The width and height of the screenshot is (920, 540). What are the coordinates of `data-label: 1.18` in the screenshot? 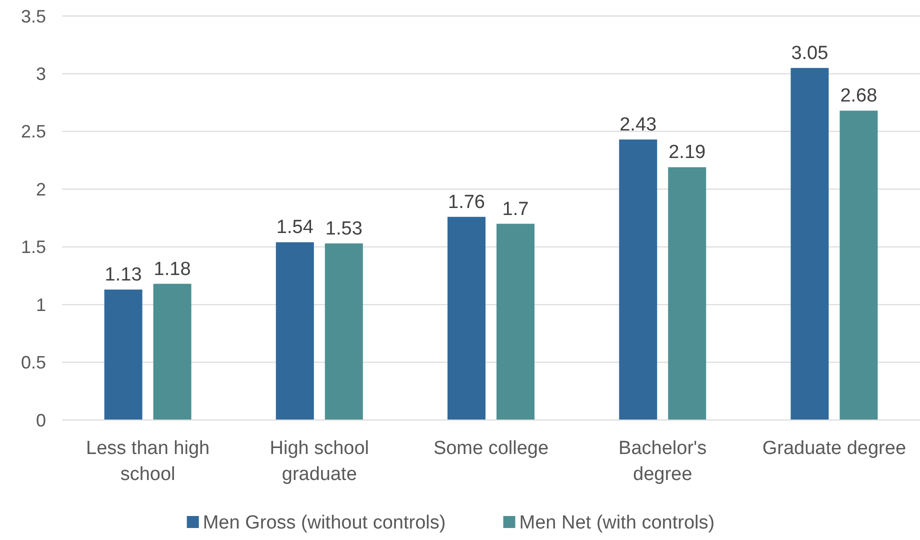 It's located at (172, 269).